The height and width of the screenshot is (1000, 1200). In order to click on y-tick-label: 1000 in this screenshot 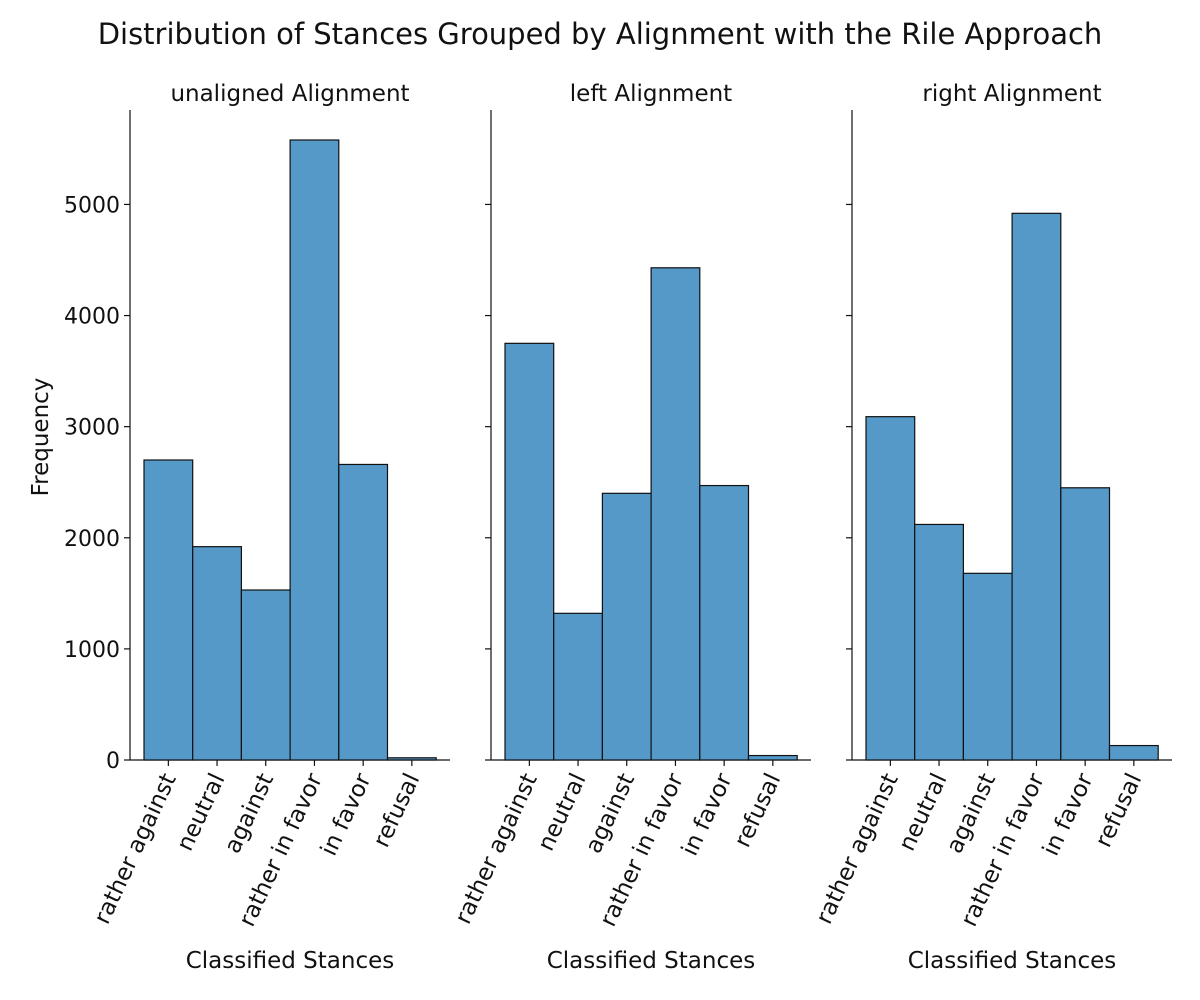, I will do `click(92, 650)`.